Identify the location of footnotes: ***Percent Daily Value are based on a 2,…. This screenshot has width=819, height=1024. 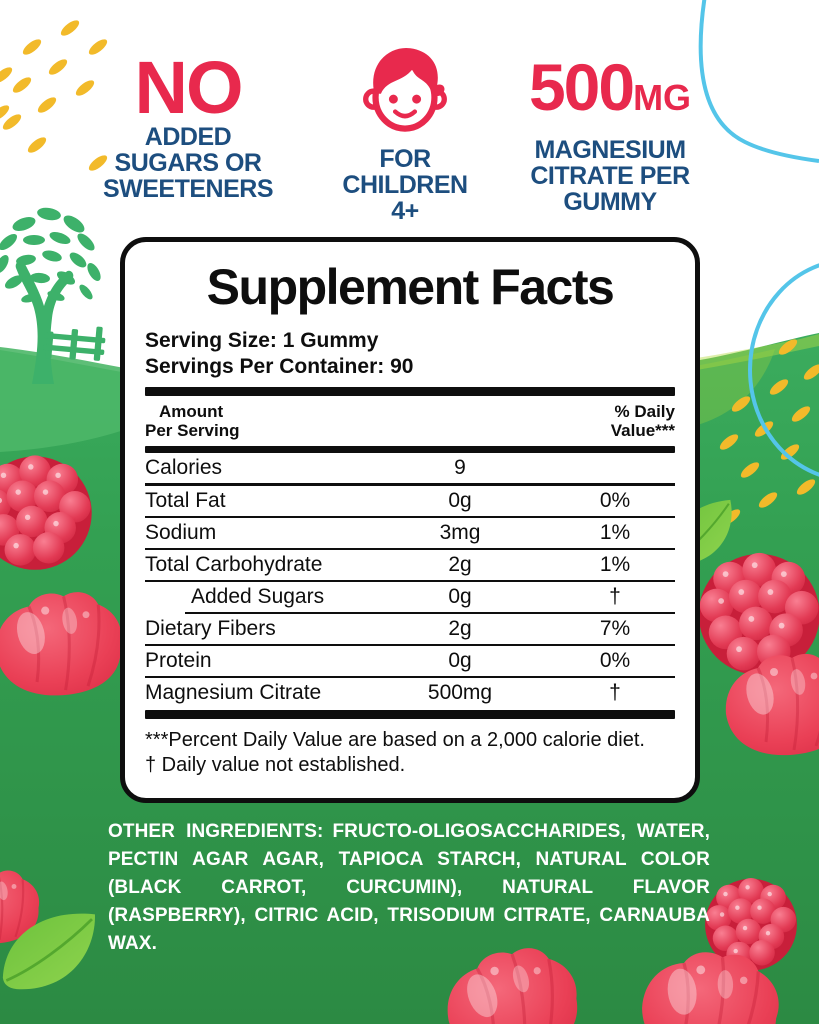
(410, 753).